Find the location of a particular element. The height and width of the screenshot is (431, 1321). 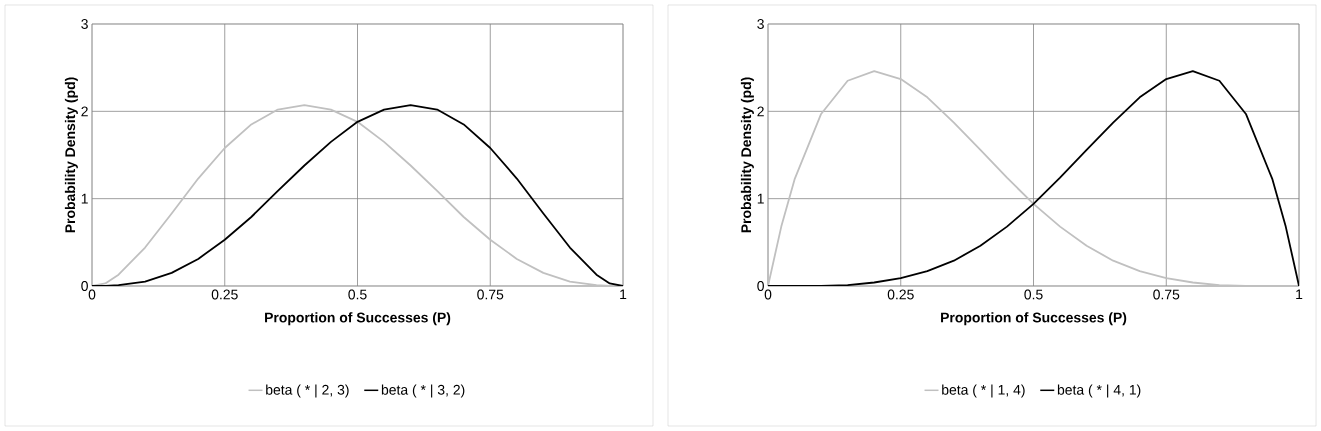

legend-label: beta ( * | 2, 3) is located at coordinates (307, 391).